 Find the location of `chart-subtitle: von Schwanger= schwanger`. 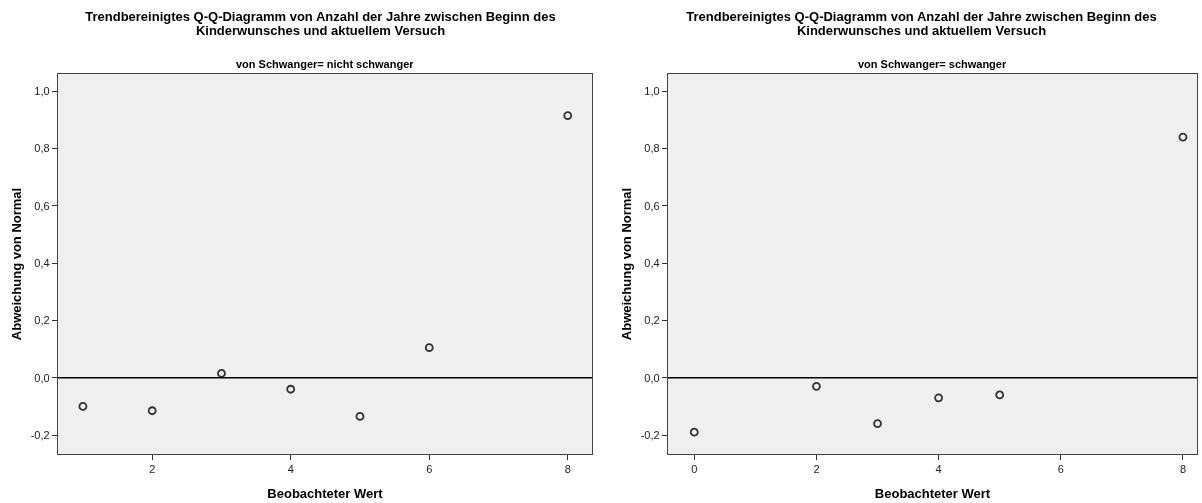

chart-subtitle: von Schwanger= schwanger is located at coordinates (932, 64).